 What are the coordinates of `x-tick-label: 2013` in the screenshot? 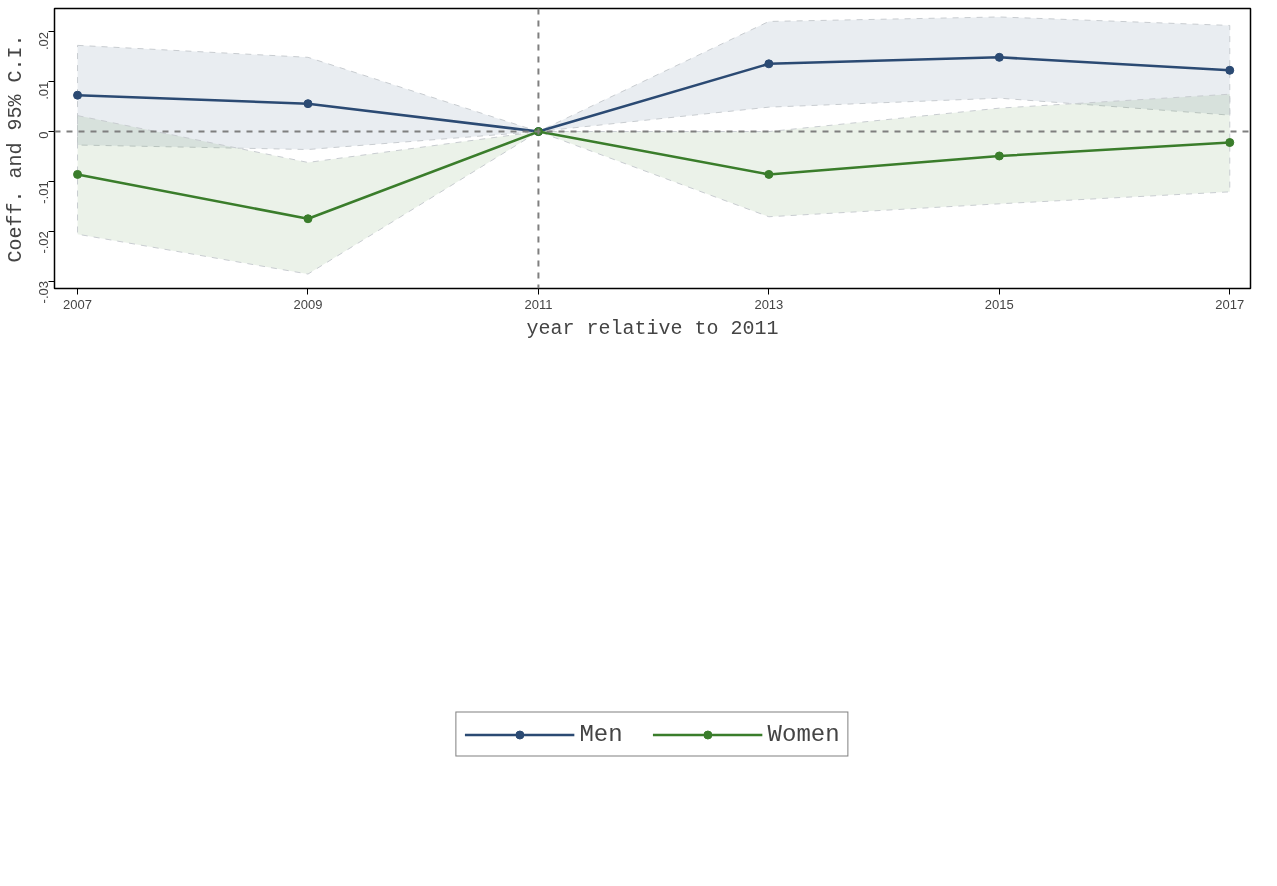 It's located at (769, 304).